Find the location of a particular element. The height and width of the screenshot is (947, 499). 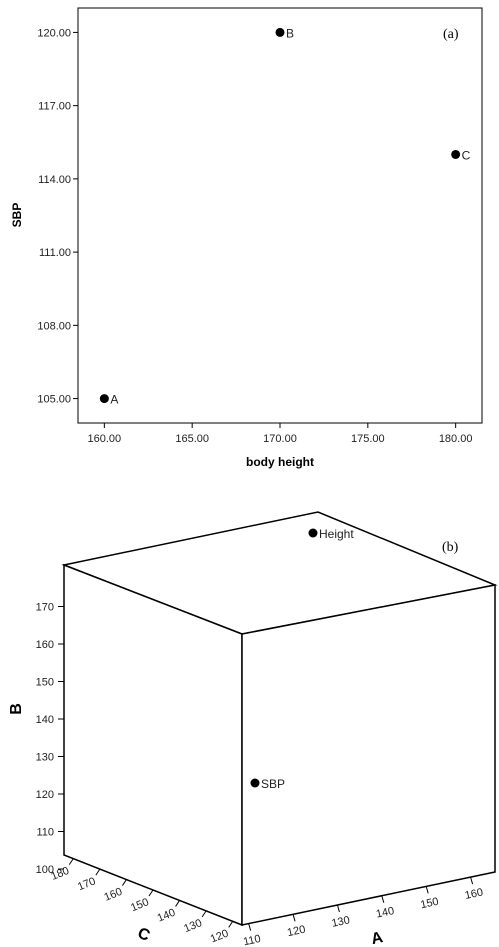

panel-label-b: (b) is located at coordinates (450, 547).